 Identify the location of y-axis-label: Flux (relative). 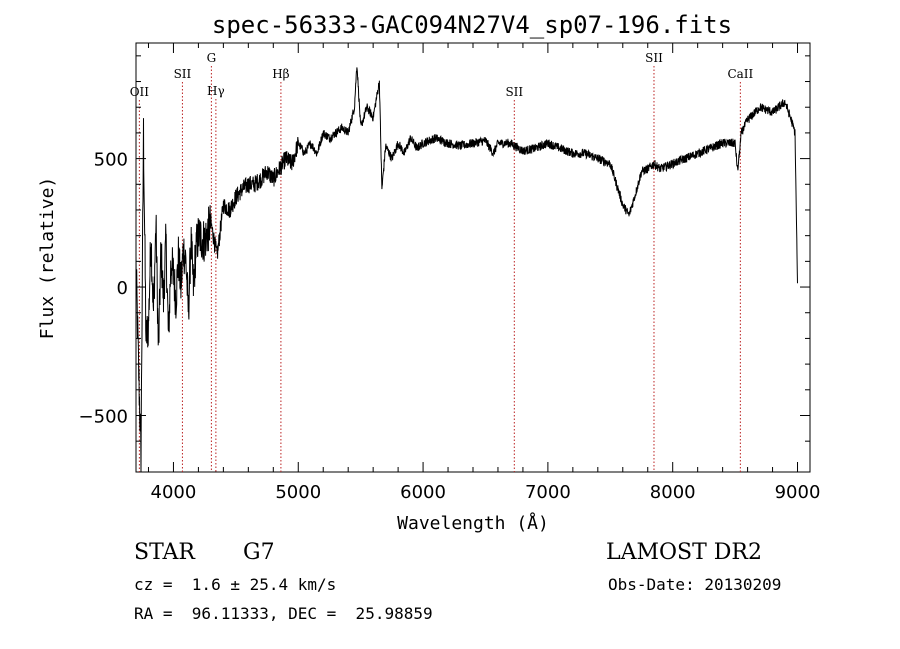
(47, 258).